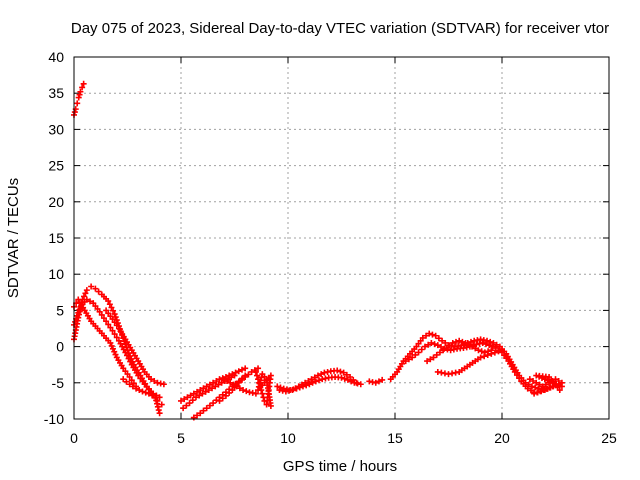  I want to click on y-tick-label: 25, so click(56, 166).